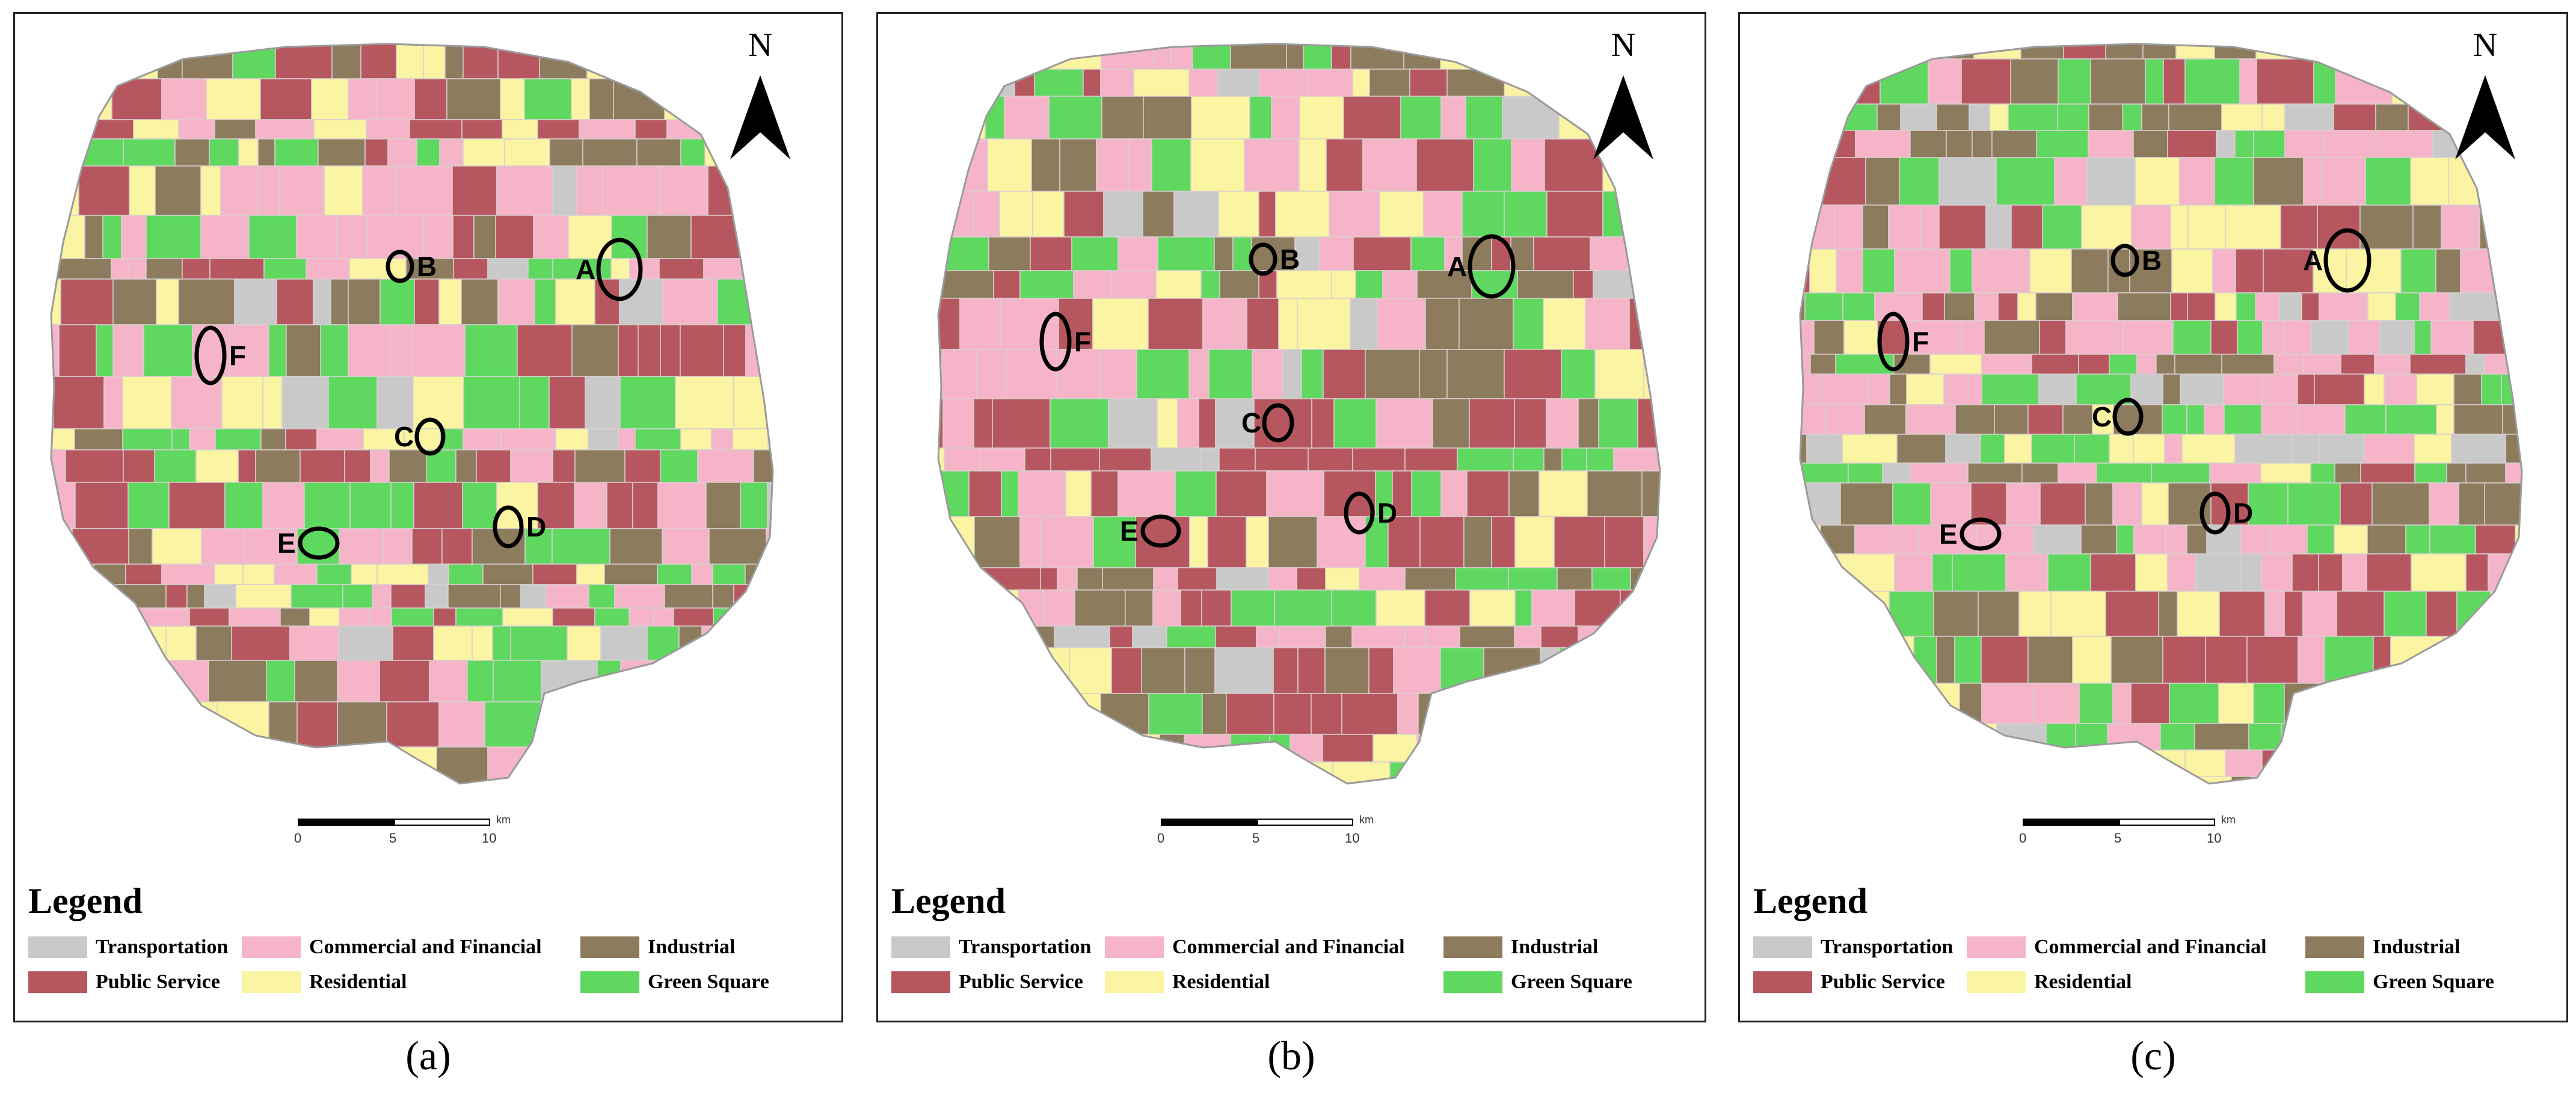 The width and height of the screenshot is (2576, 1097). Describe the element at coordinates (585, 269) in the screenshot. I see `site-label-a: A` at that location.